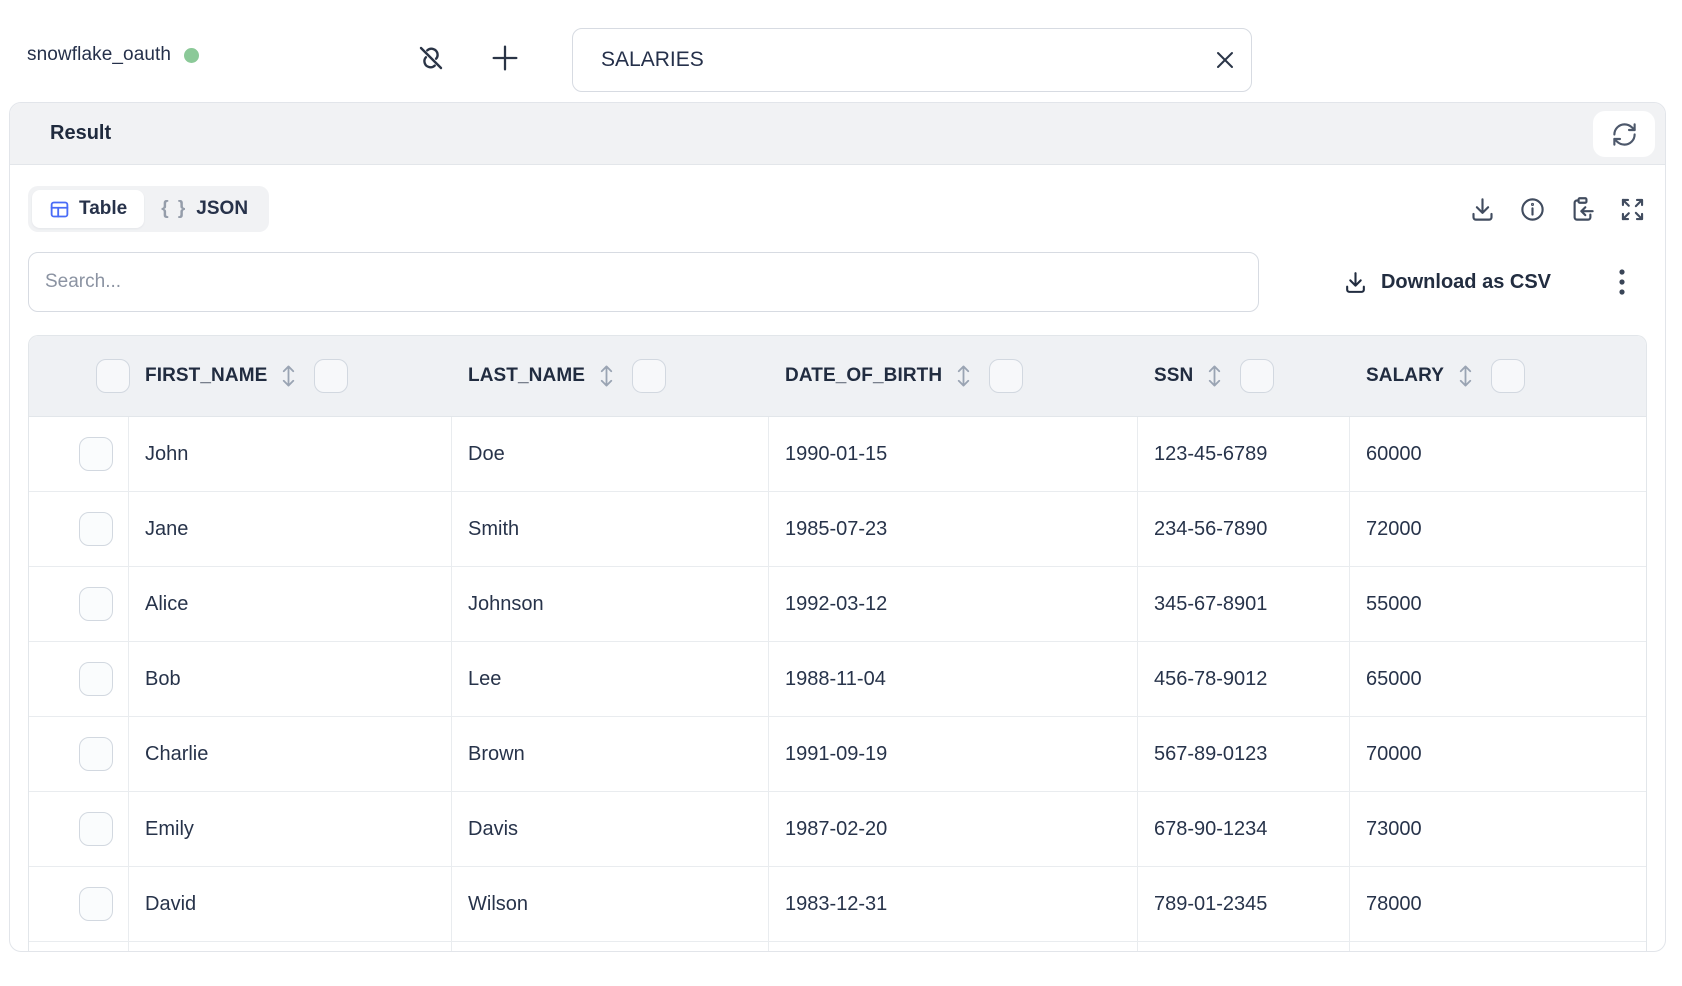  I want to click on tab-table: Table, so click(88, 209).